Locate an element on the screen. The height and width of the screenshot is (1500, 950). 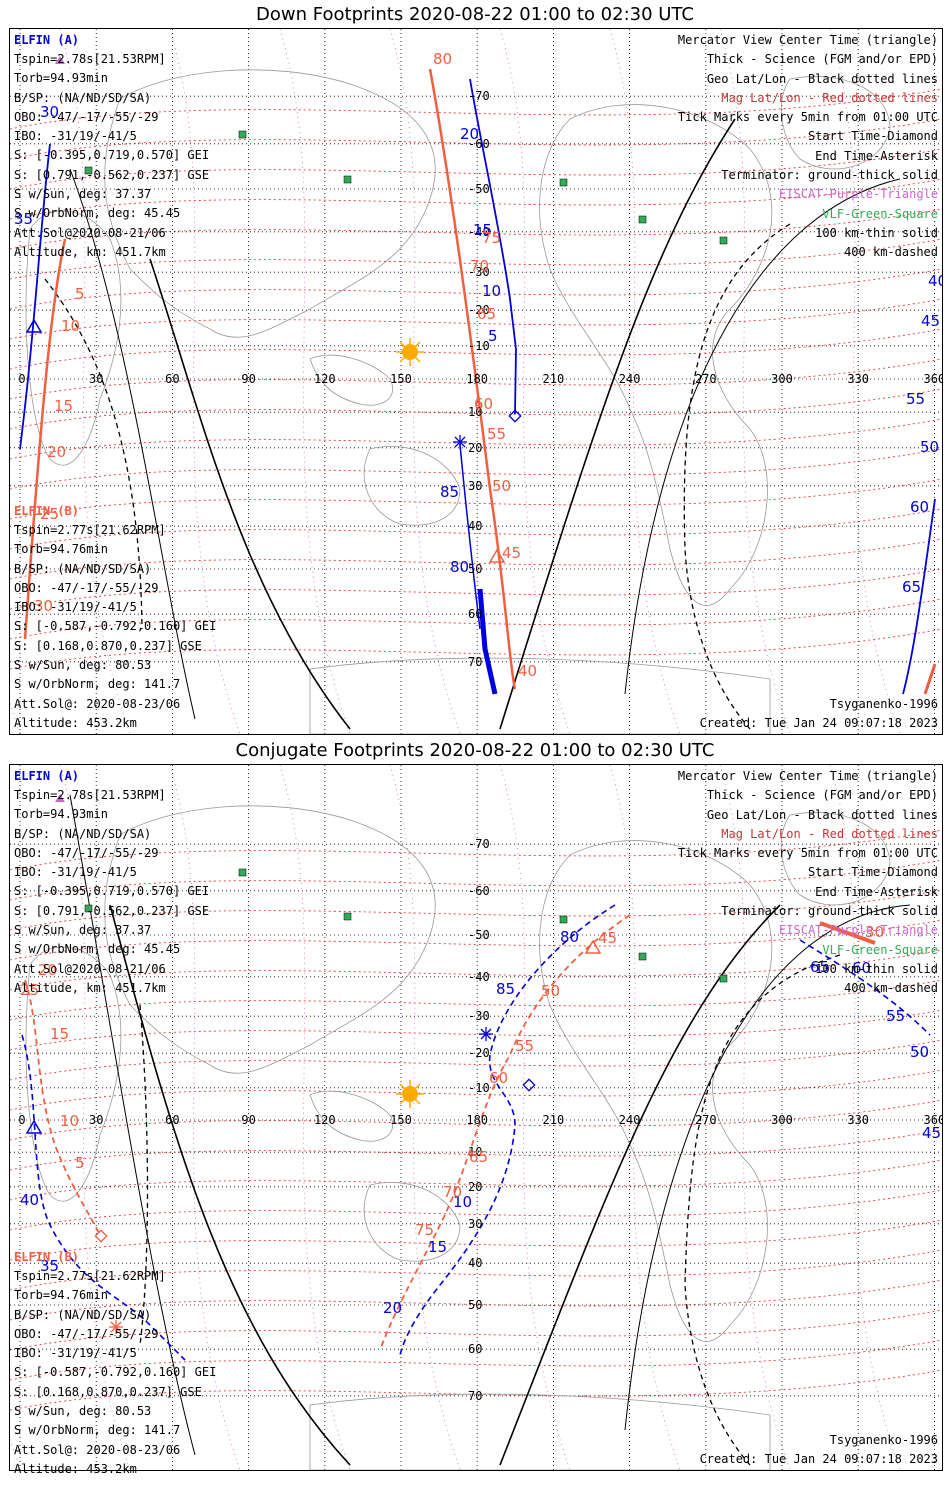
terminator-100km-line is located at coordinates (132, 1125).